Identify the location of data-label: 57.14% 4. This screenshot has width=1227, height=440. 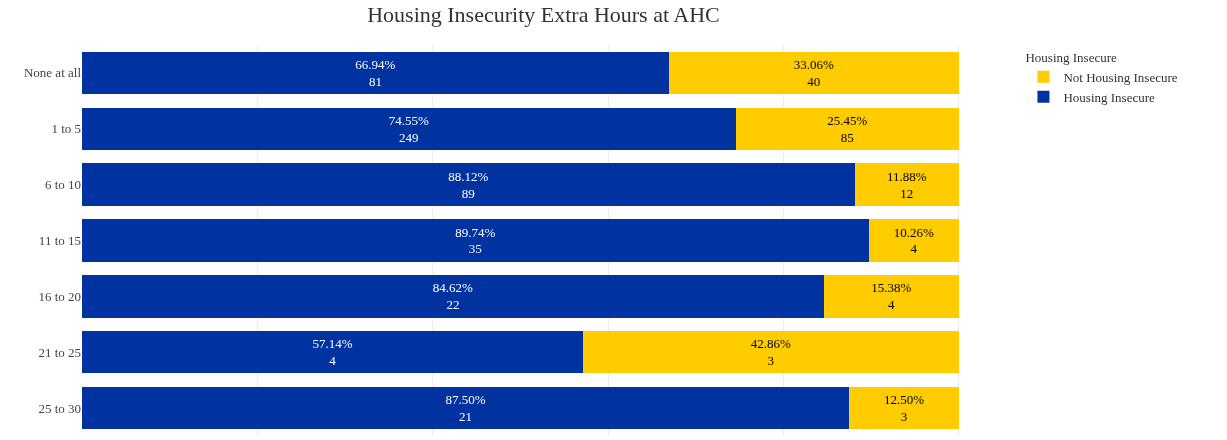
(332, 352).